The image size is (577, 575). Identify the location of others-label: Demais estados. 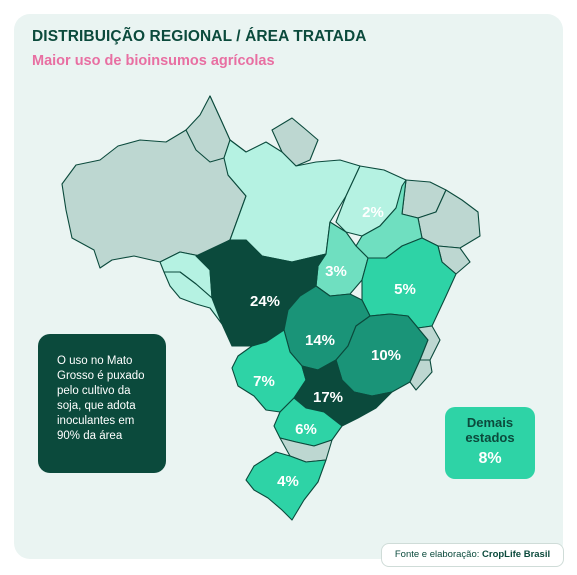
(490, 430).